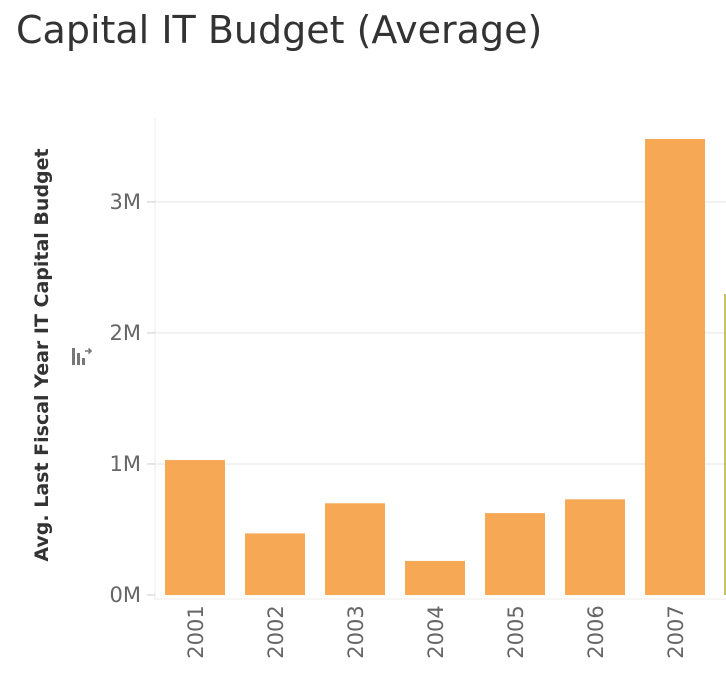  Describe the element at coordinates (125, 333) in the screenshot. I see `y-tick-label: 2M` at that location.